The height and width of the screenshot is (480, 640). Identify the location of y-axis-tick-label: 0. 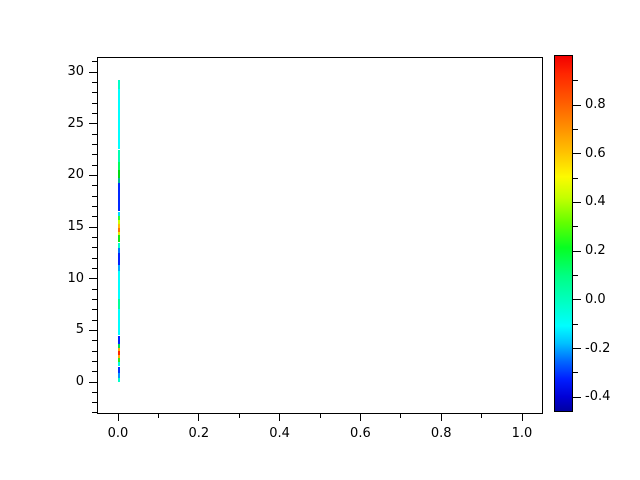
(79, 381).